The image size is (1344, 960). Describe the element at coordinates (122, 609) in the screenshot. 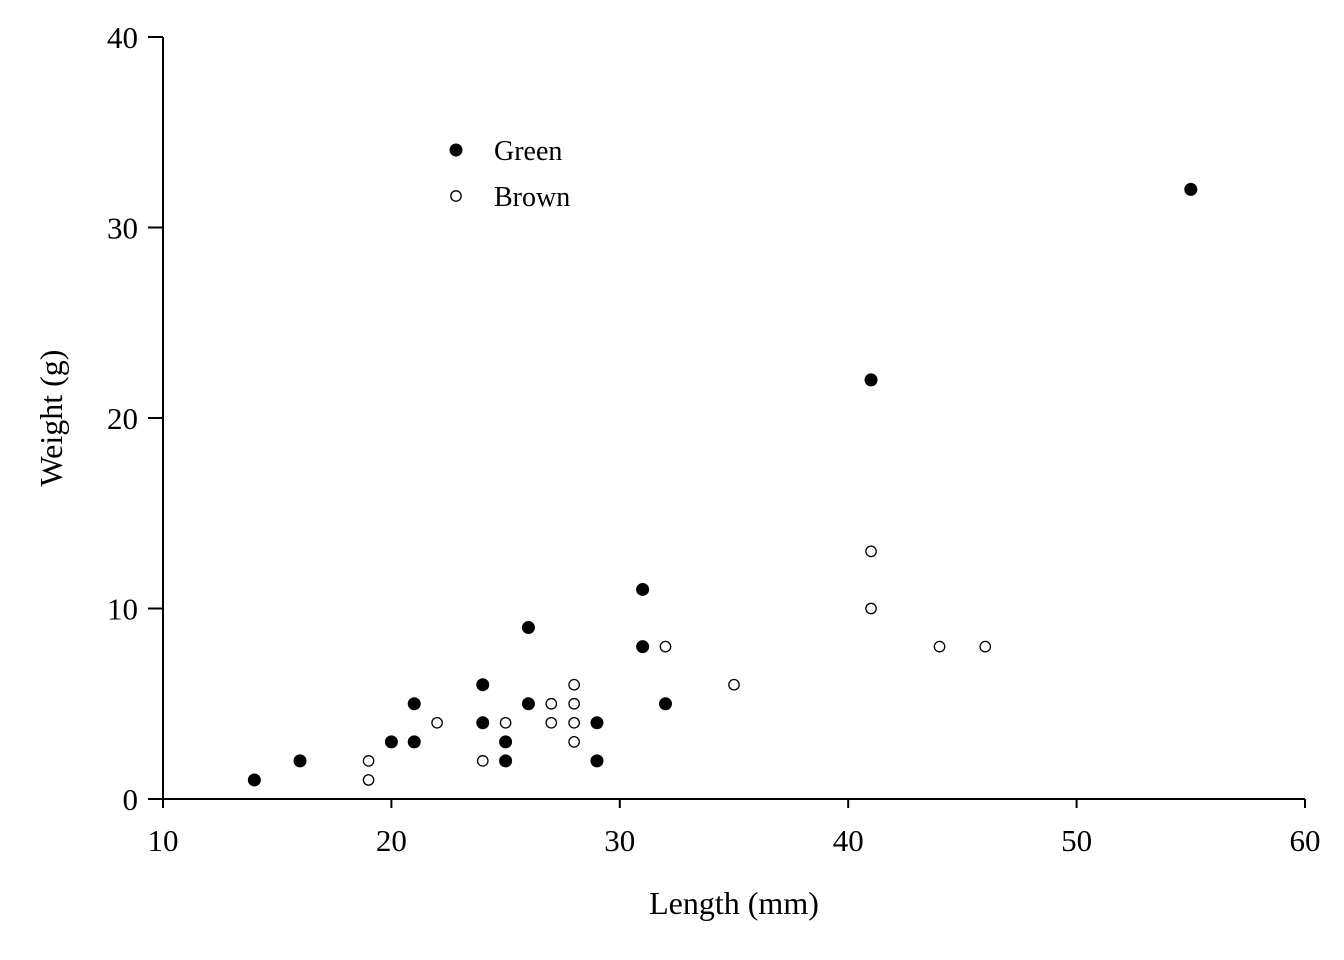

I see `y-tick-label: 10` at that location.